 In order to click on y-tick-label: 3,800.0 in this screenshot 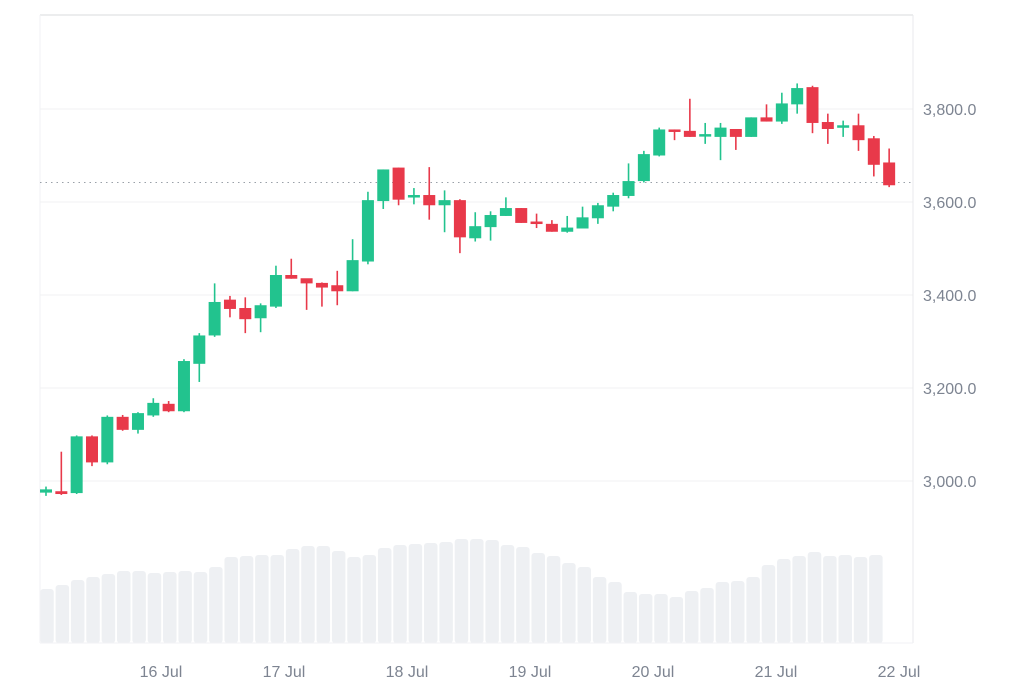, I will do `click(949, 110)`.